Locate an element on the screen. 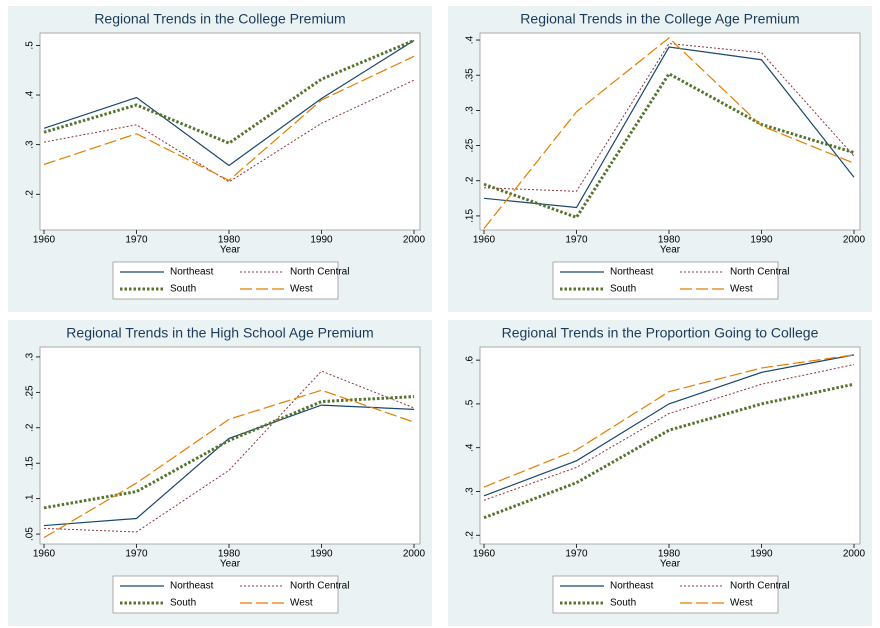 The height and width of the screenshot is (628, 880). chart-title: Regional Trends in the College Premium is located at coordinates (219, 19).